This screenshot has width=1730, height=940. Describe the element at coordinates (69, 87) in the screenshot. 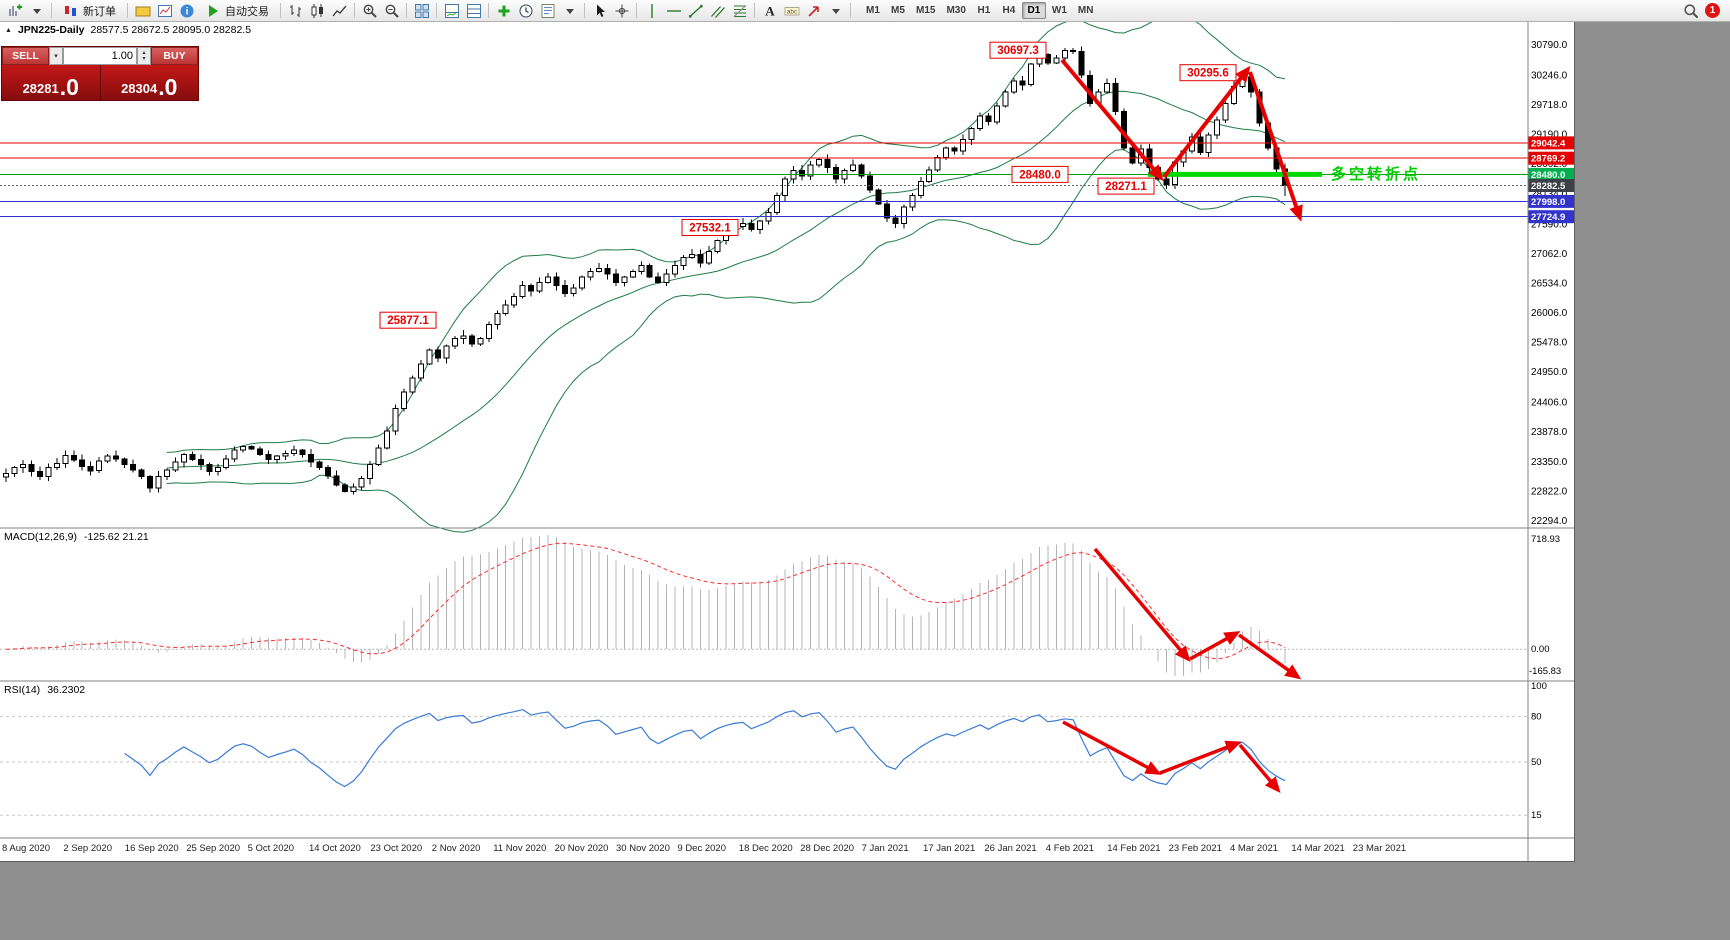

I see `sell-price-frac: .0` at that location.